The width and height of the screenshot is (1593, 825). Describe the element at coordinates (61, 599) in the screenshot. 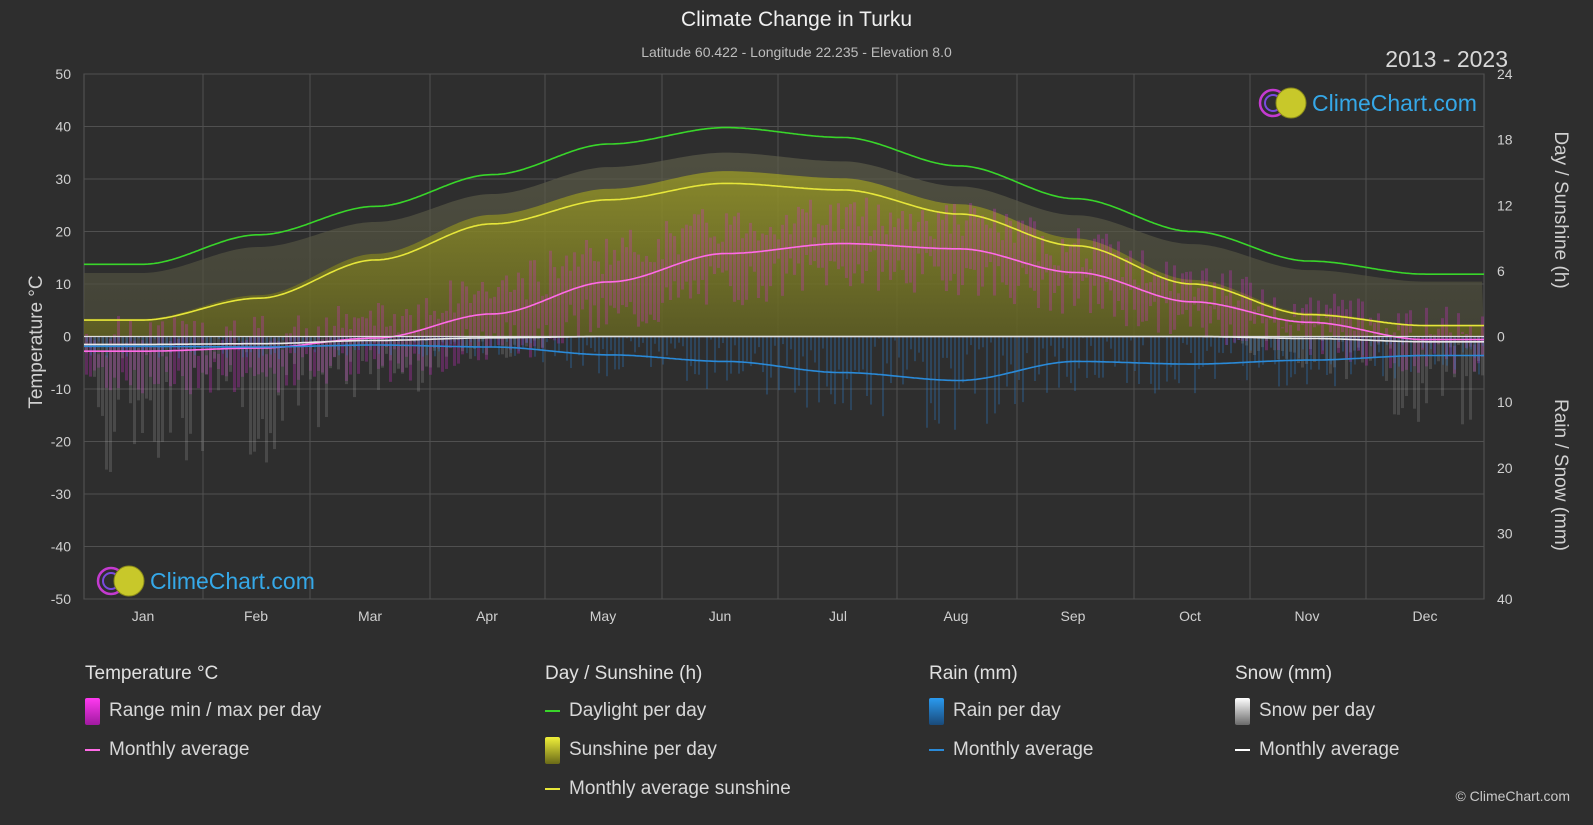

I see `temp-tick-label: -50` at that location.